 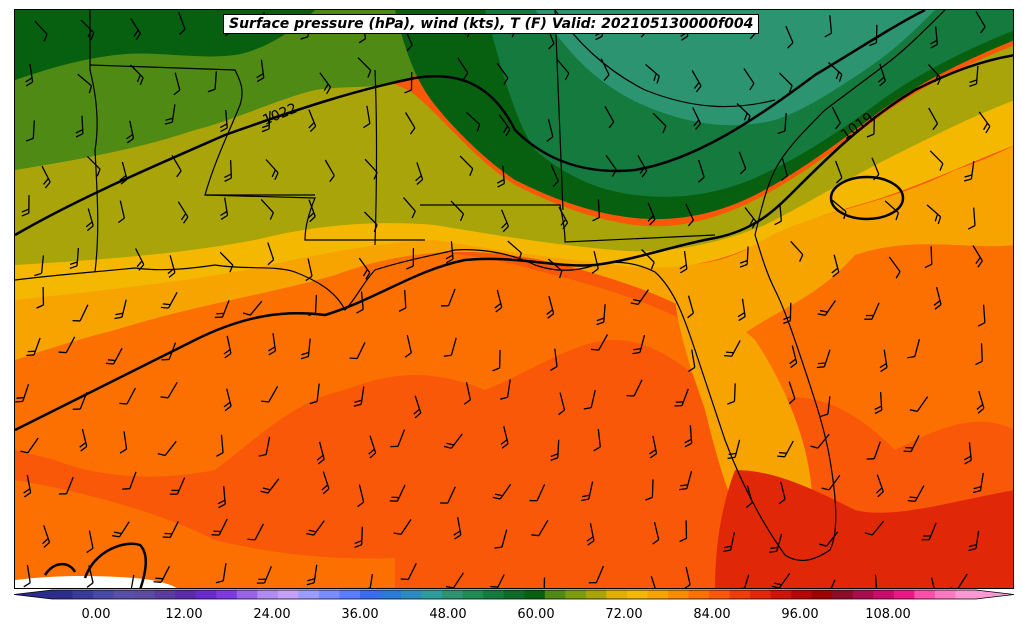 I want to click on temperature-colorbar, so click(x=514, y=594).